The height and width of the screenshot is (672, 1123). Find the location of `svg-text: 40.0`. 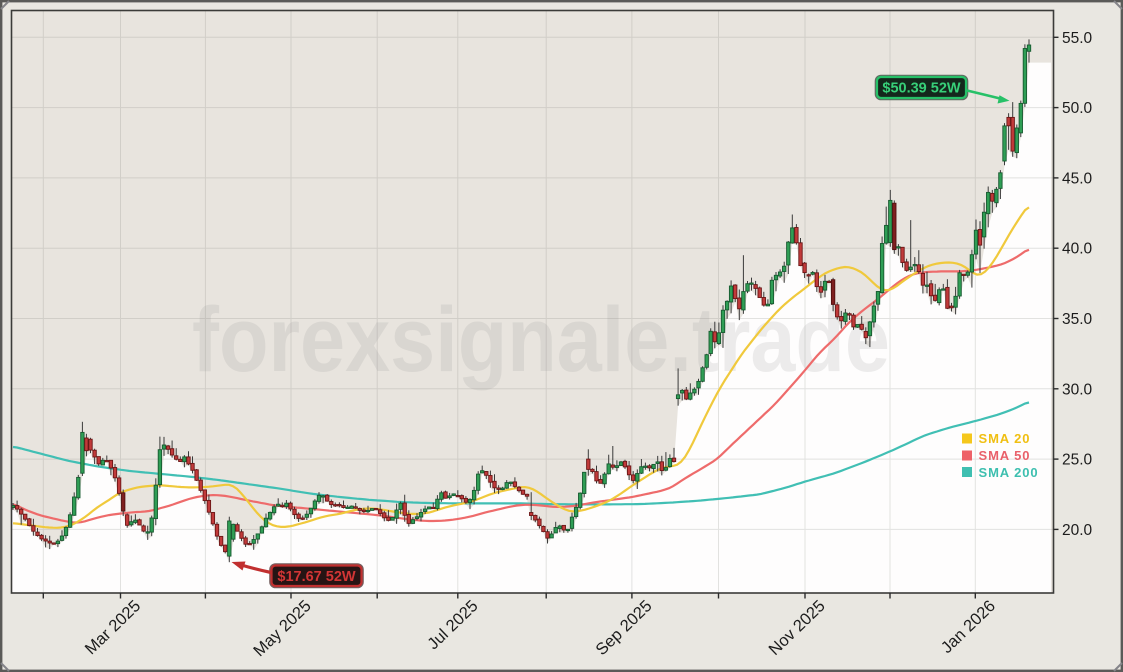

svg-text: 40.0 is located at coordinates (1077, 249).